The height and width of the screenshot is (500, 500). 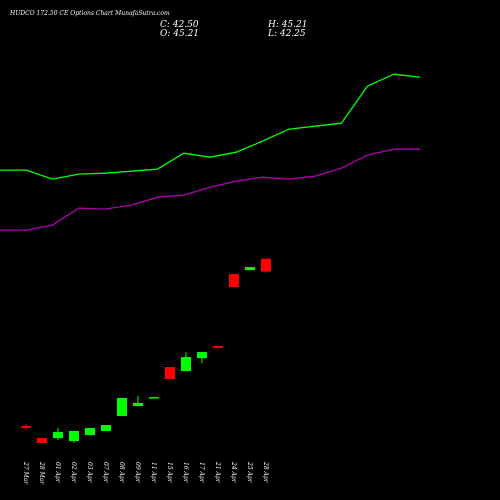 What do you see at coordinates (265, 472) in the screenshot?
I see `x-tick-label: 28 Apr` at bounding box center [265, 472].